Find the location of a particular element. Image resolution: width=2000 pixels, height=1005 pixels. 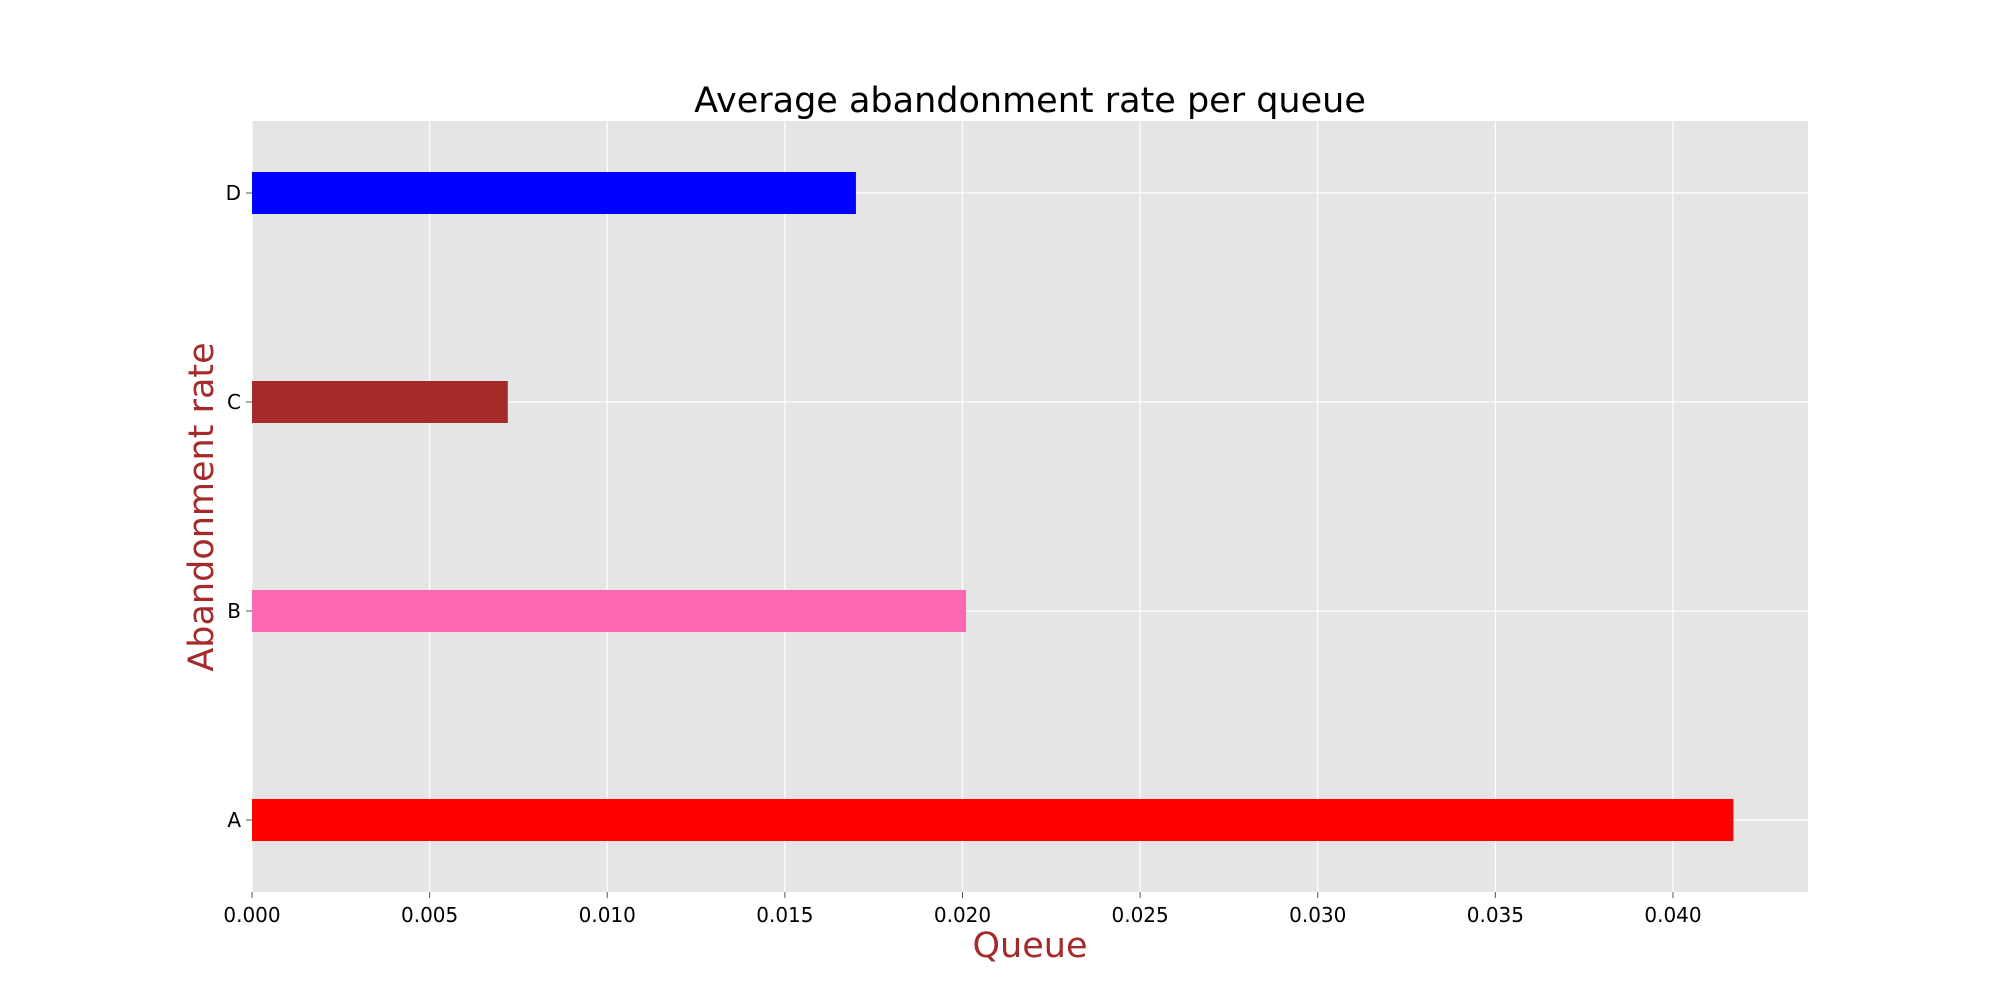

x-tick-label: 0.000 is located at coordinates (251, 915).